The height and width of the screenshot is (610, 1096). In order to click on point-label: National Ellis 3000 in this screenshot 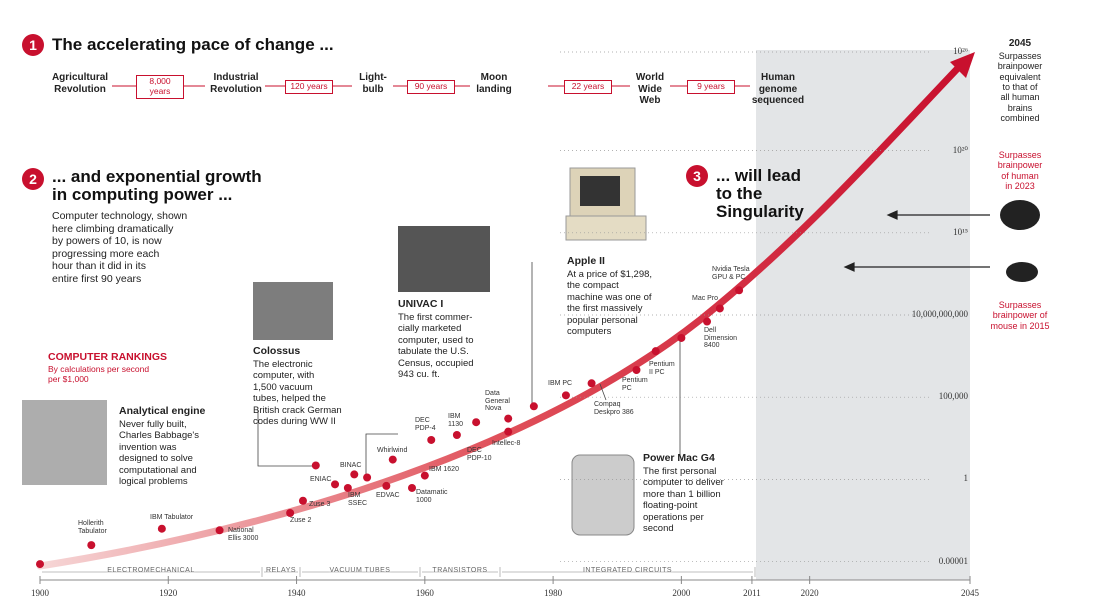, I will do `click(243, 534)`.